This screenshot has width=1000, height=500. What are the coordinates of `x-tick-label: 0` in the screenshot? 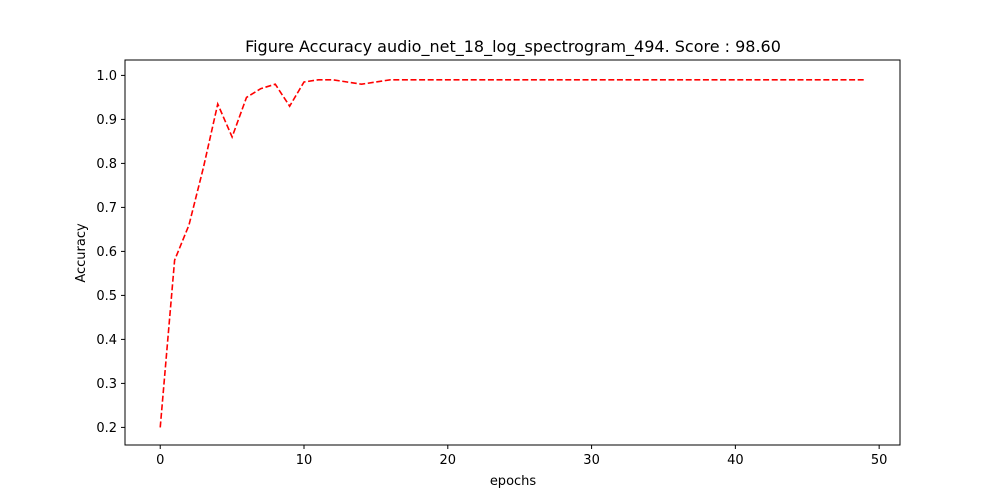 It's located at (160, 460).